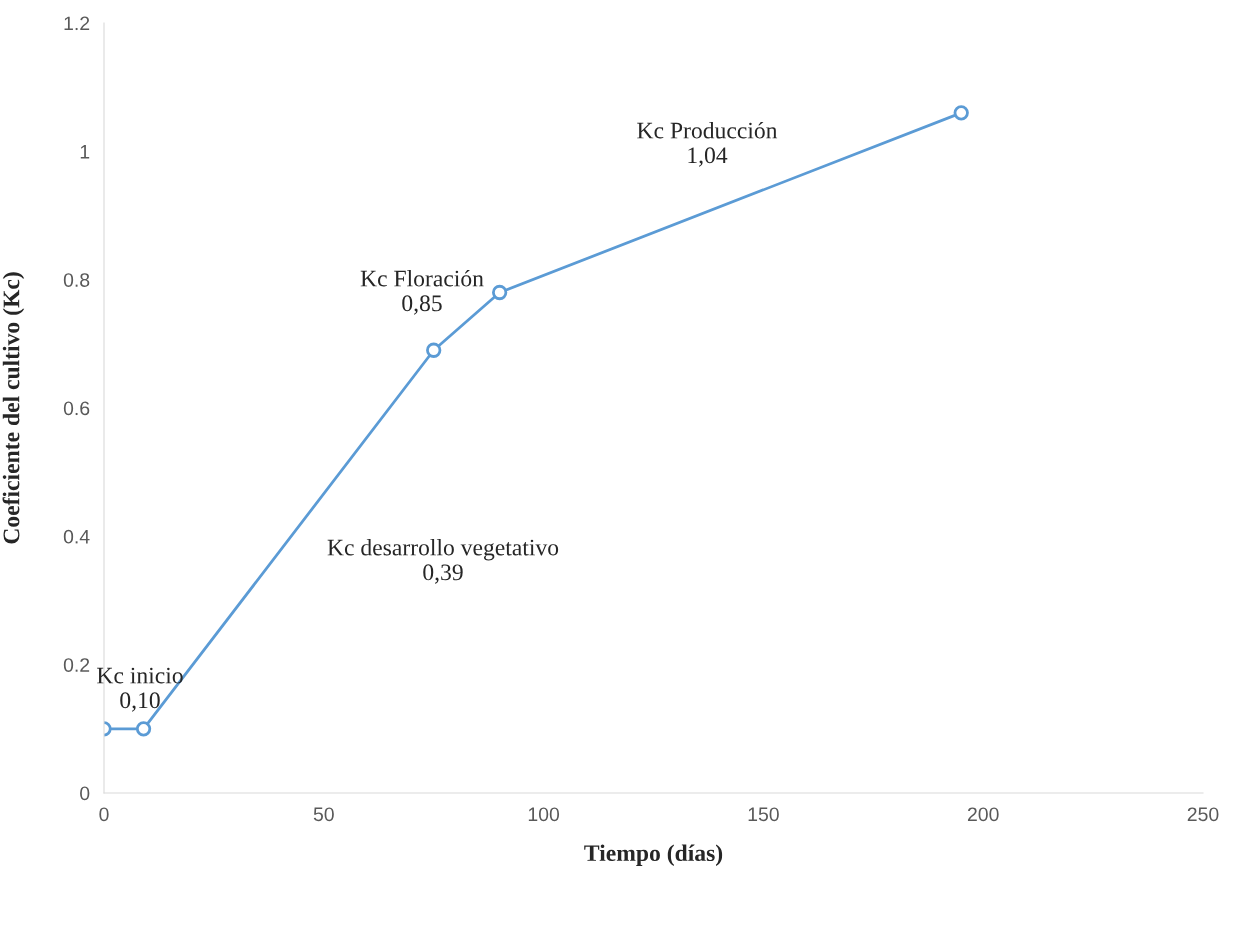 This screenshot has width=1245, height=926. Describe the element at coordinates (85, 793) in the screenshot. I see `y-tick-label: 0` at that location.